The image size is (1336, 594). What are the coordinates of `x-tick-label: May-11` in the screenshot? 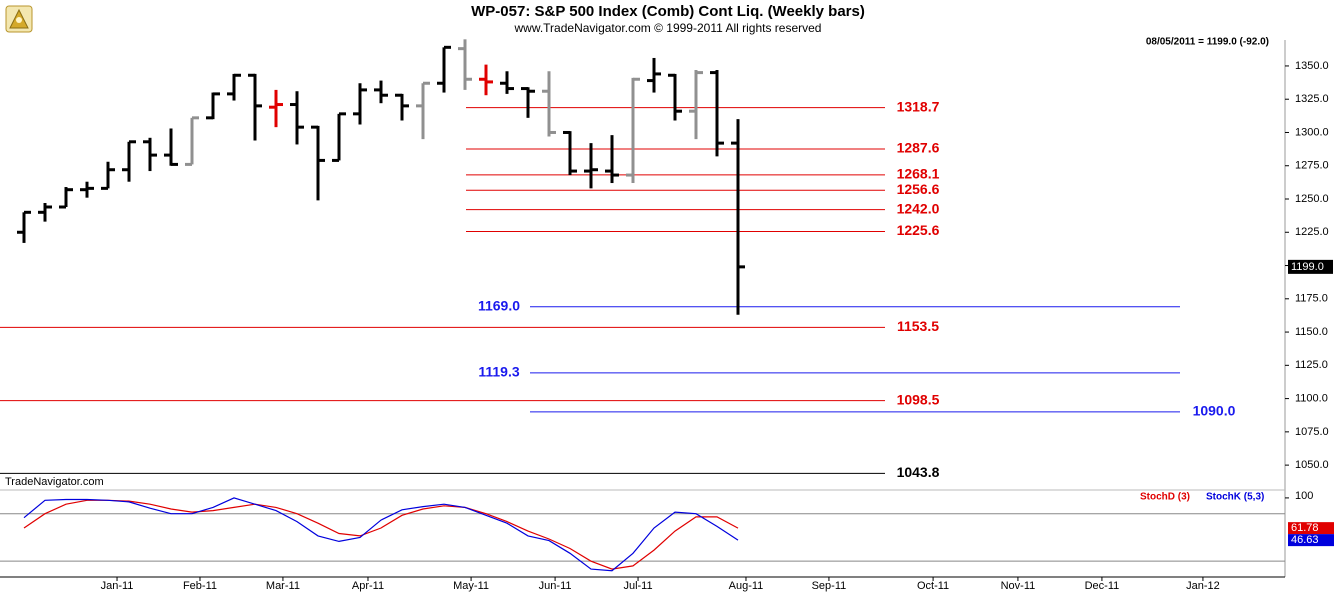 It's located at (471, 586).